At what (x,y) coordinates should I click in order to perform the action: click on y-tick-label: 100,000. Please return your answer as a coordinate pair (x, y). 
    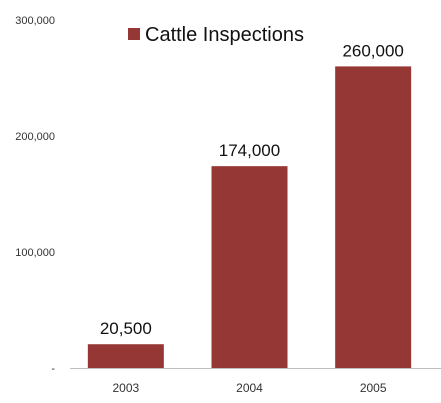
    Looking at the image, I should click on (35, 253).